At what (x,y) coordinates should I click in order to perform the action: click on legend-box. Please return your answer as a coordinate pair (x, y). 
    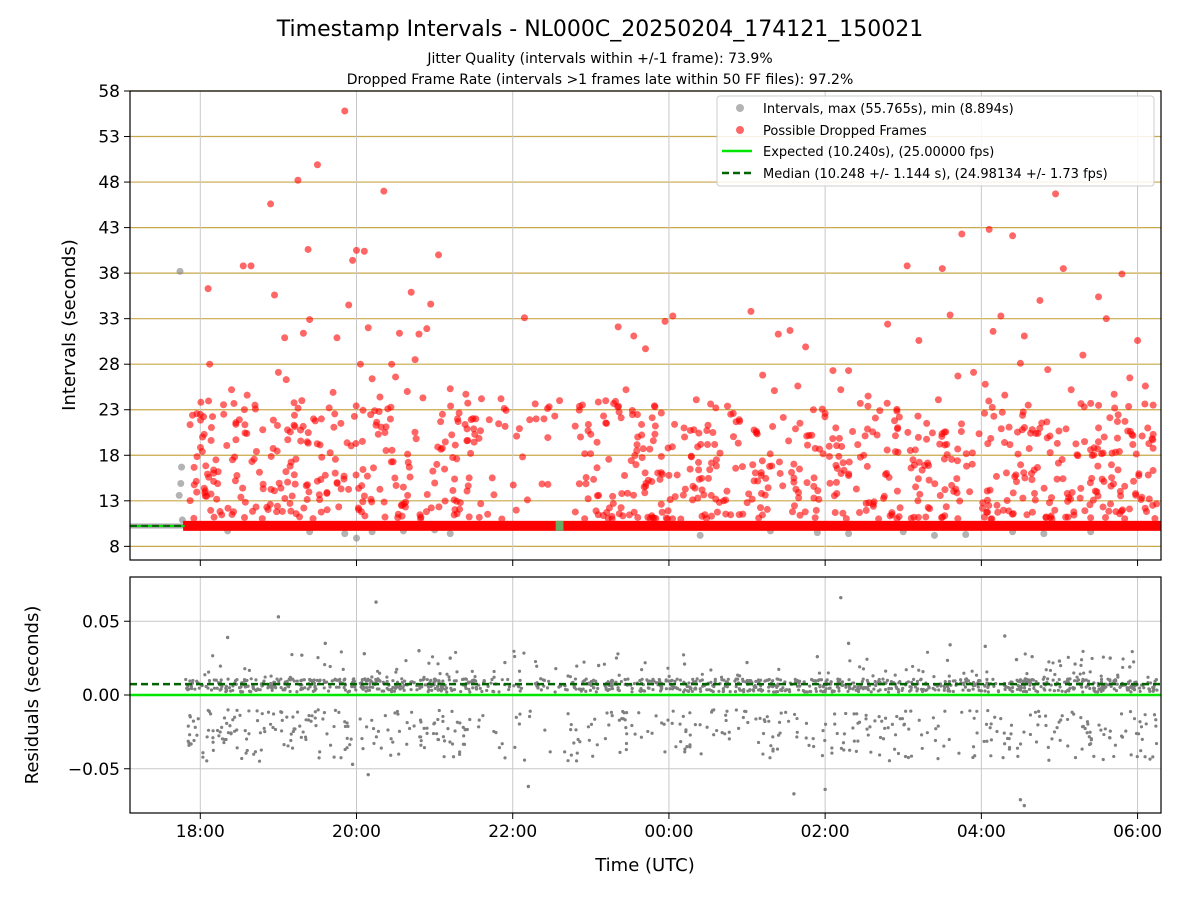
    Looking at the image, I should click on (935, 141).